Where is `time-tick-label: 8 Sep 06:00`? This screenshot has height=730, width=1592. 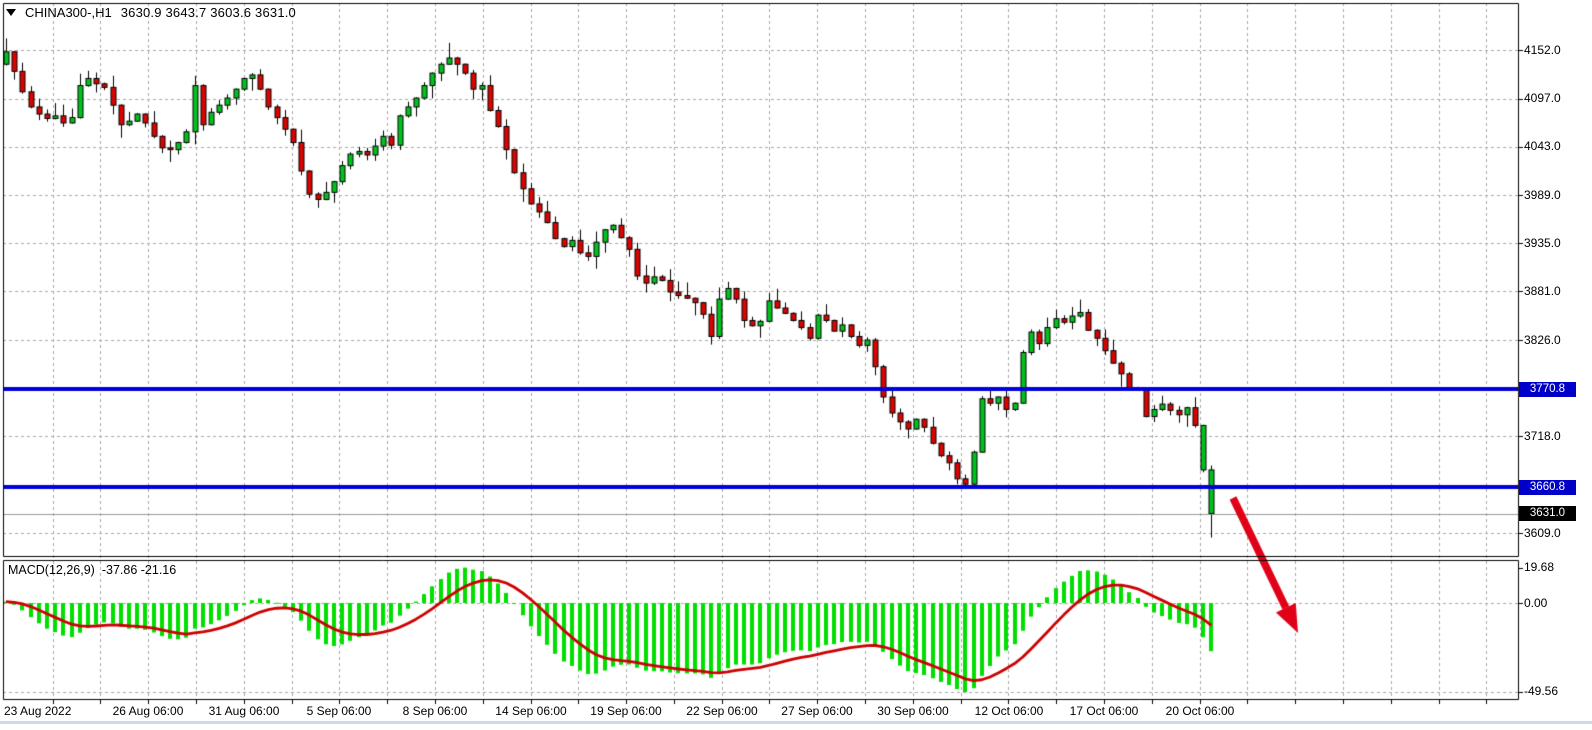 time-tick-label: 8 Sep 06:00 is located at coordinates (435, 711).